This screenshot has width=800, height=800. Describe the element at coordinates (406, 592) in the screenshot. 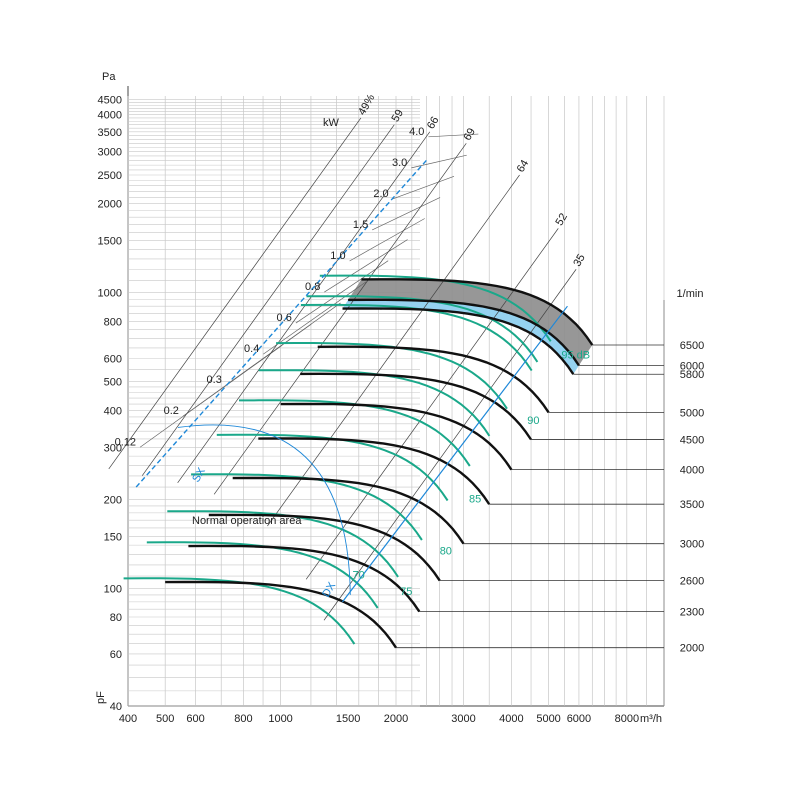

I see `sound-label: 75` at that location.